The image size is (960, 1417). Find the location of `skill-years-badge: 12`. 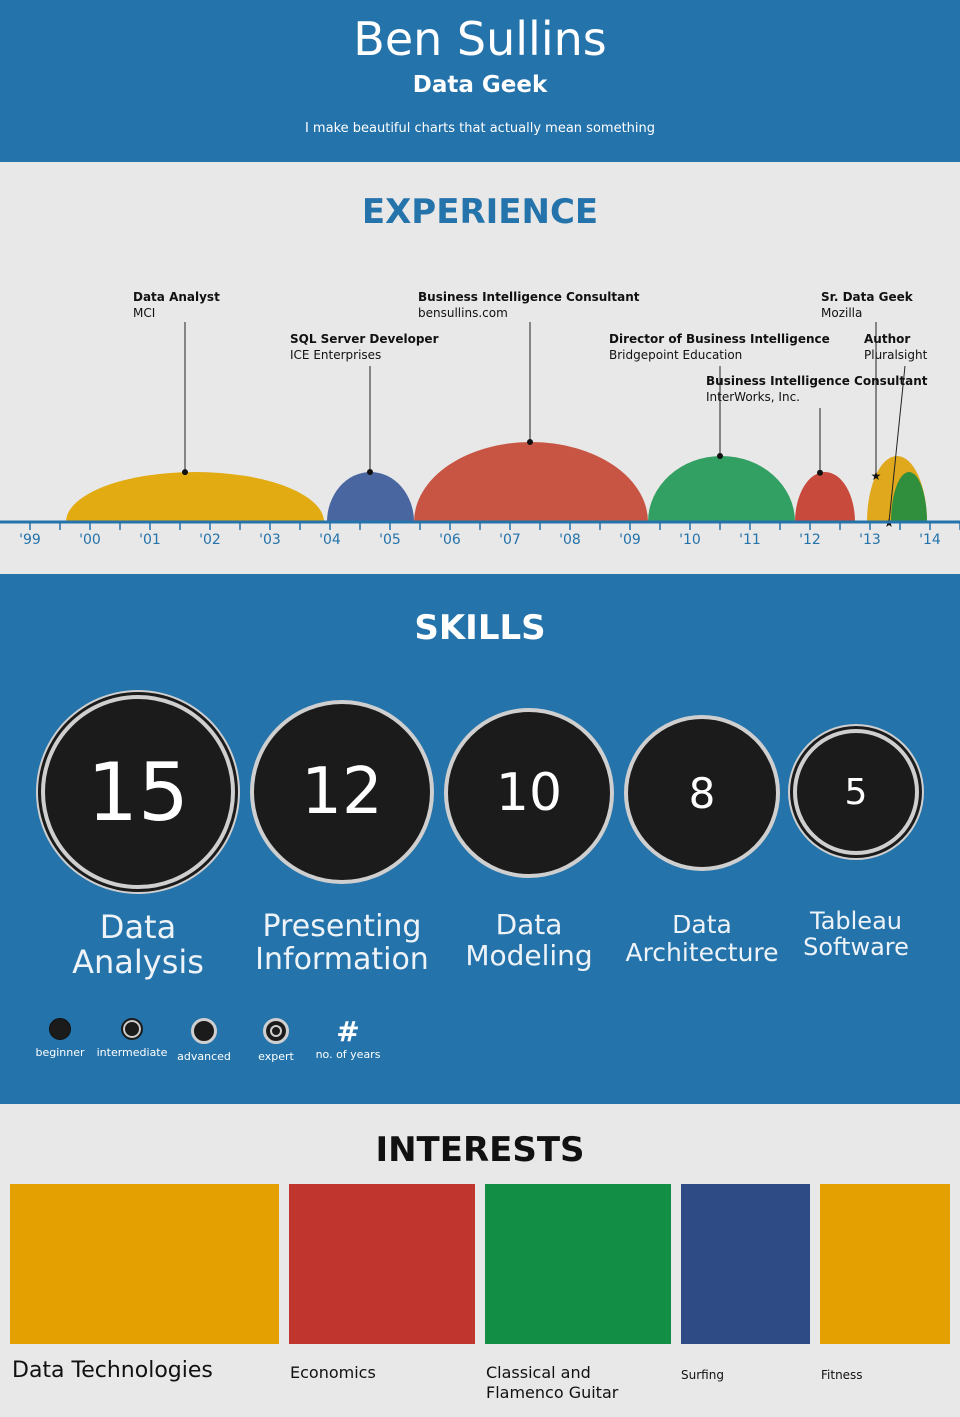

skill-years-badge: 12 is located at coordinates (342, 792).